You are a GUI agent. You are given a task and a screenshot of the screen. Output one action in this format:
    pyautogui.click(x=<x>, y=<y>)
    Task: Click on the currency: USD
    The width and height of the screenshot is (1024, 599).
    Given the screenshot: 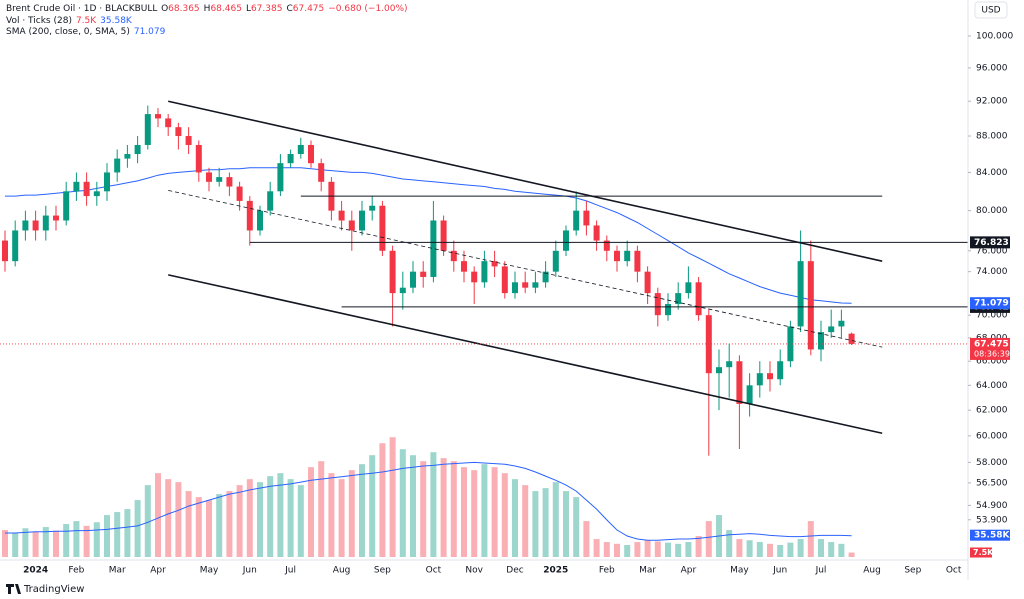 What is the action you would take?
    pyautogui.click(x=990, y=11)
    